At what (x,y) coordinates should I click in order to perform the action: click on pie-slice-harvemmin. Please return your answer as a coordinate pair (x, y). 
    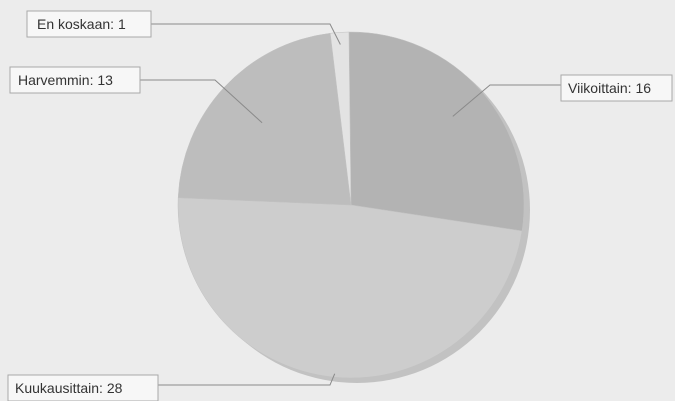
    Looking at the image, I should click on (264, 119).